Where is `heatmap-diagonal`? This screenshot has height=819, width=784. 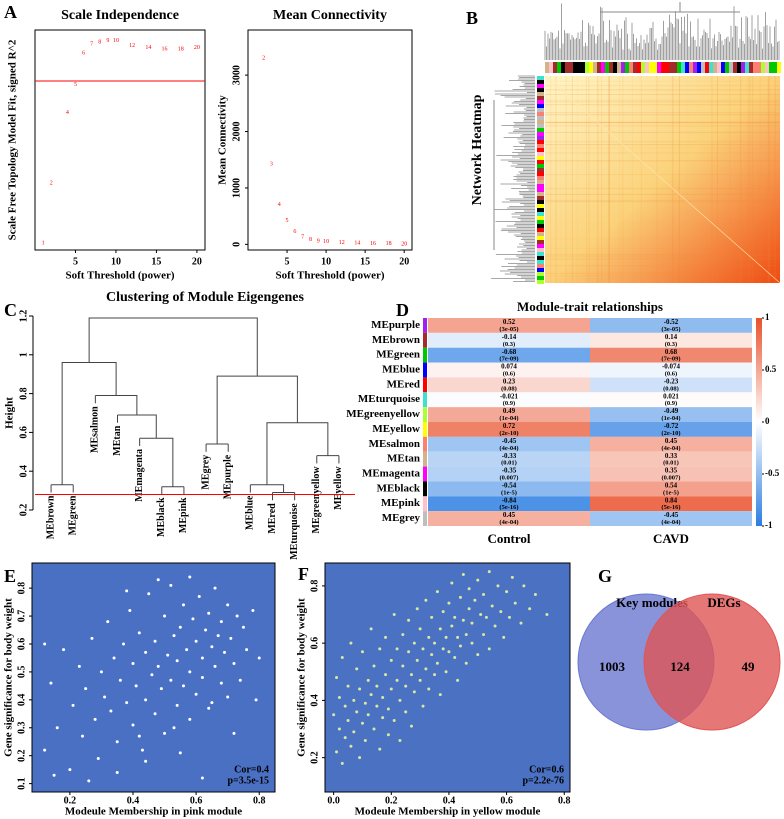 heatmap-diagonal is located at coordinates (662, 179).